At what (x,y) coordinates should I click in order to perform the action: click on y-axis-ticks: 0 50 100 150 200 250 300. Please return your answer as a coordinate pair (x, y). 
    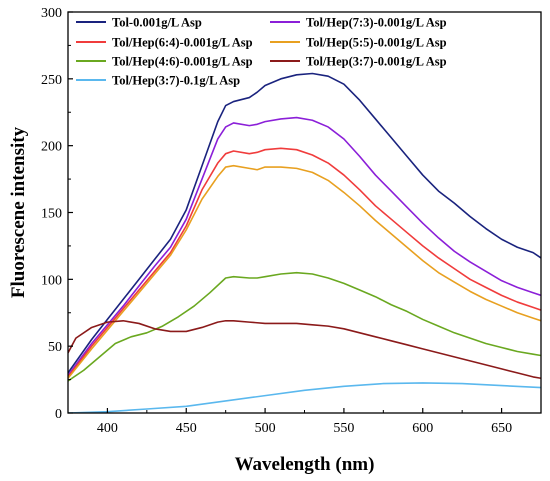
    Looking at the image, I should click on (57, 214).